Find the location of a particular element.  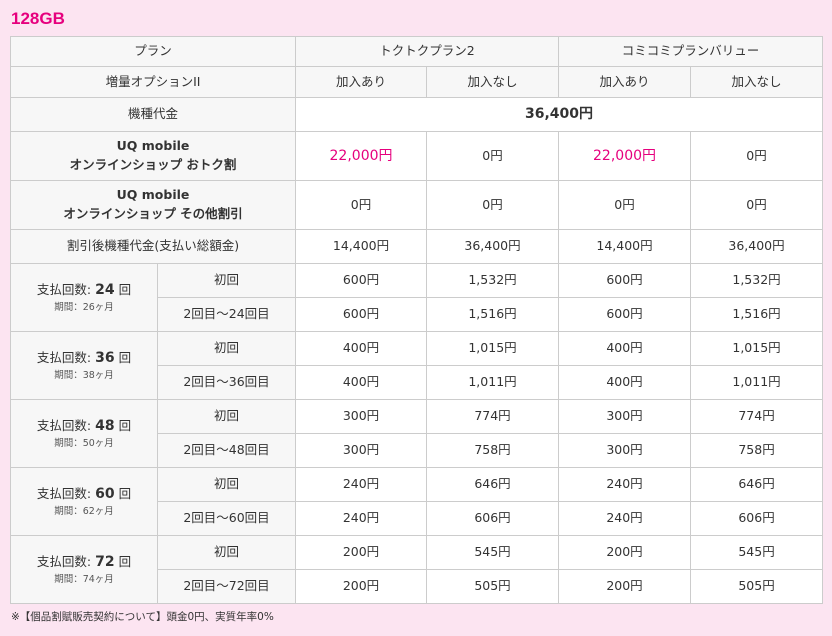

installment-count: 24 is located at coordinates (105, 289).